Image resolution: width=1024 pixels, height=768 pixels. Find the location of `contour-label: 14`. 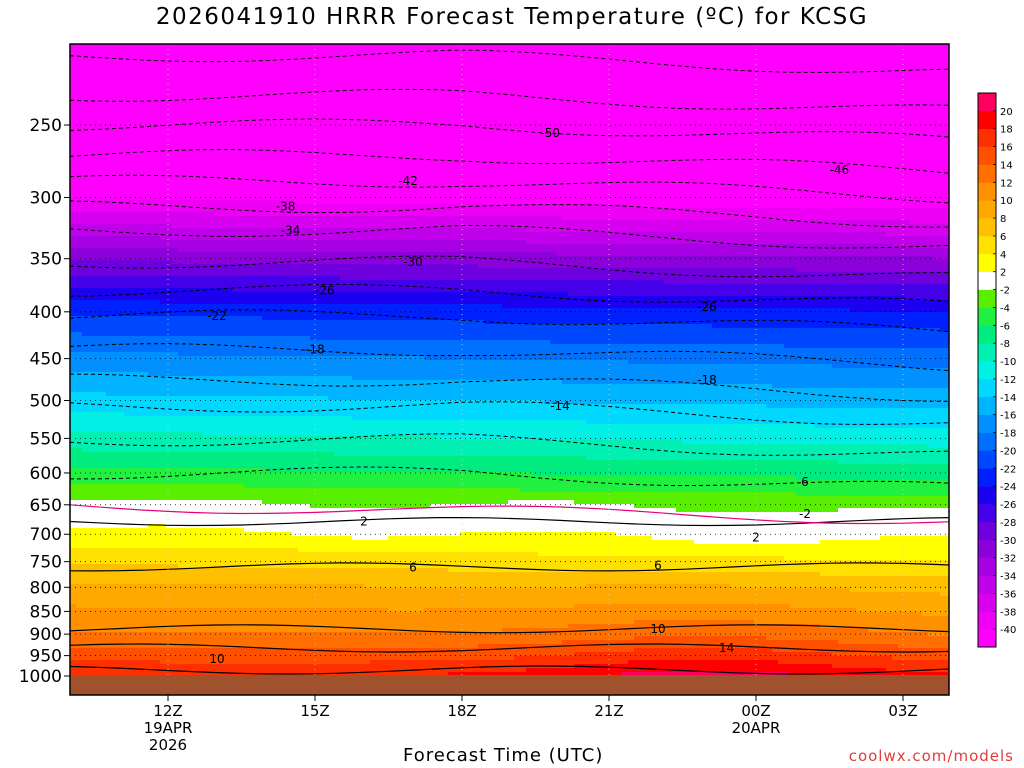

contour-label: 14 is located at coordinates (726, 648).